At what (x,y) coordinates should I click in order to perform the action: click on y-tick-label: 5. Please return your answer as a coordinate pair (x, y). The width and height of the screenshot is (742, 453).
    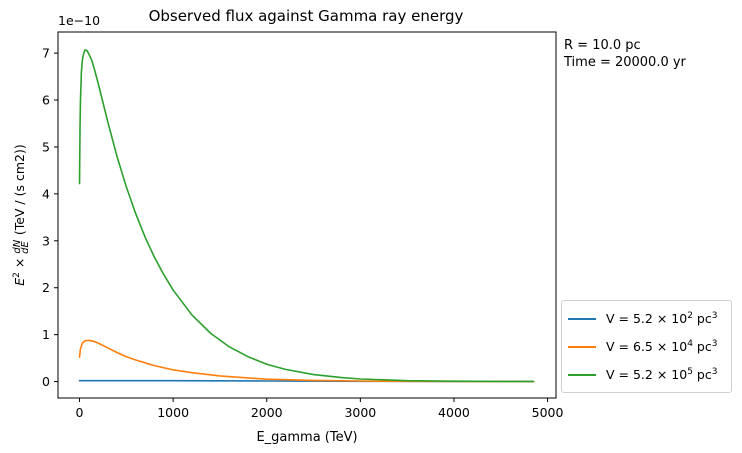
    Looking at the image, I should click on (46, 146).